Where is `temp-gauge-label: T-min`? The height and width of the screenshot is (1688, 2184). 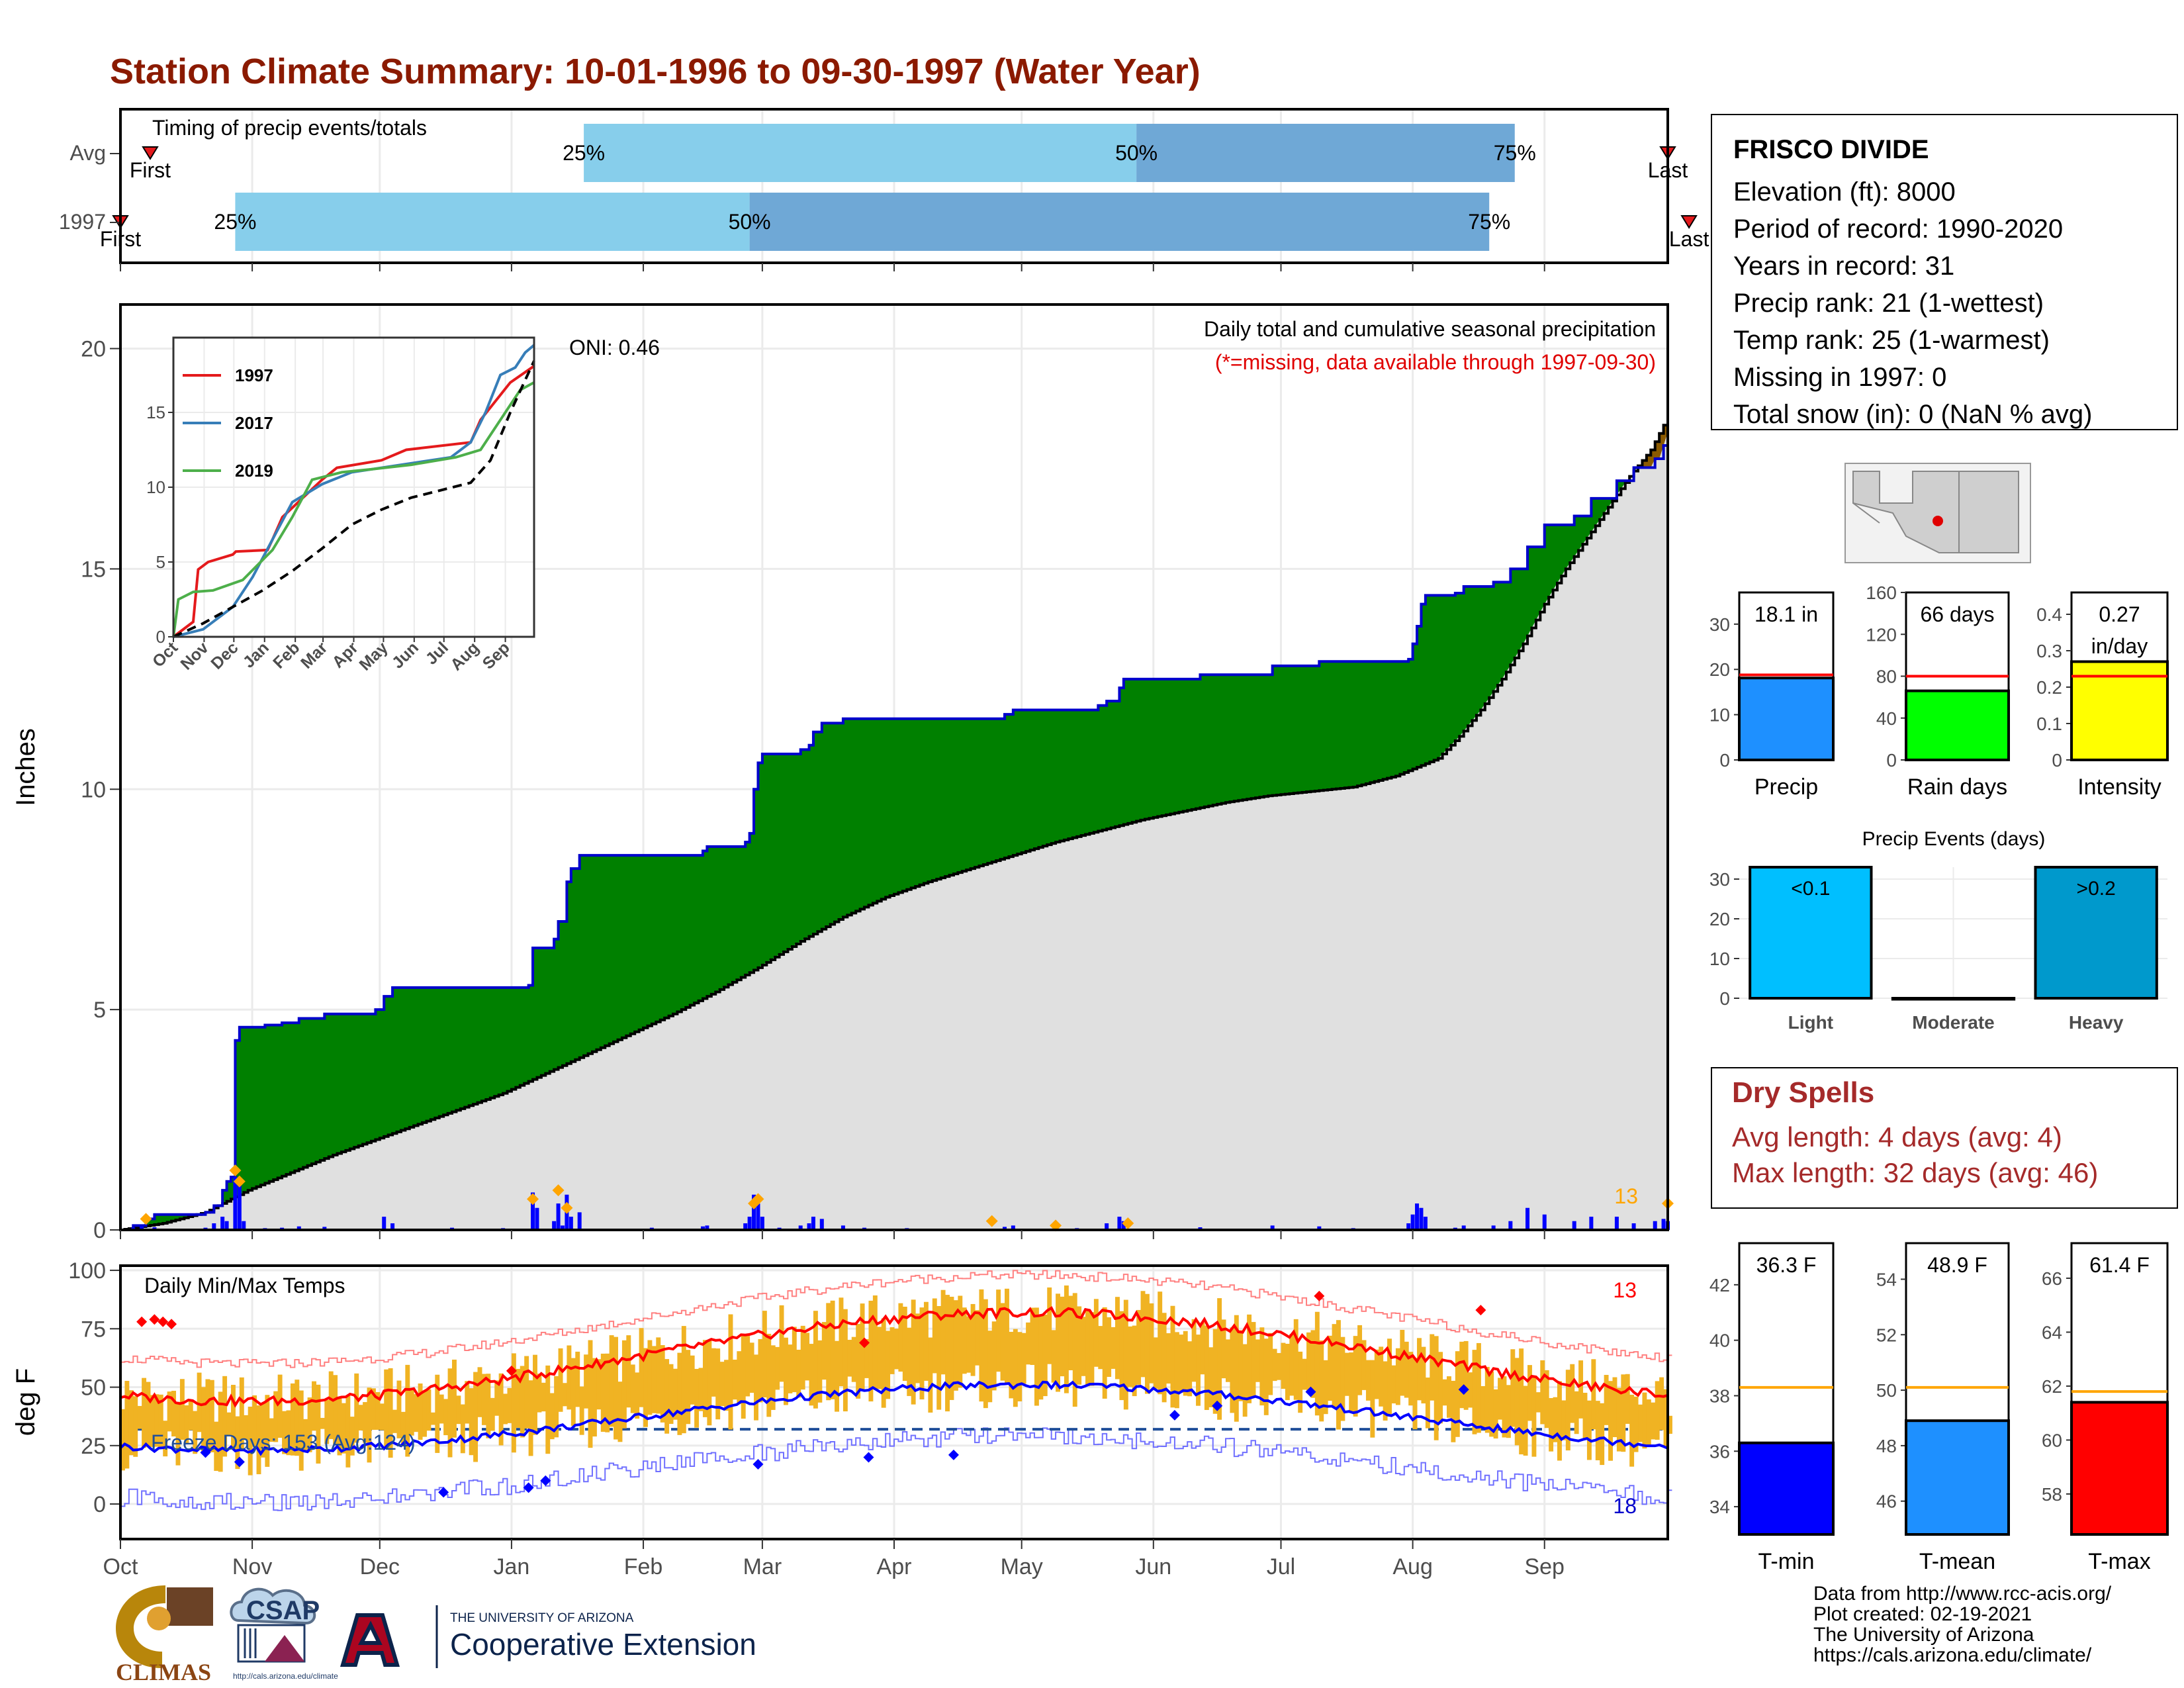
temp-gauge-label: T-min is located at coordinates (1786, 1561).